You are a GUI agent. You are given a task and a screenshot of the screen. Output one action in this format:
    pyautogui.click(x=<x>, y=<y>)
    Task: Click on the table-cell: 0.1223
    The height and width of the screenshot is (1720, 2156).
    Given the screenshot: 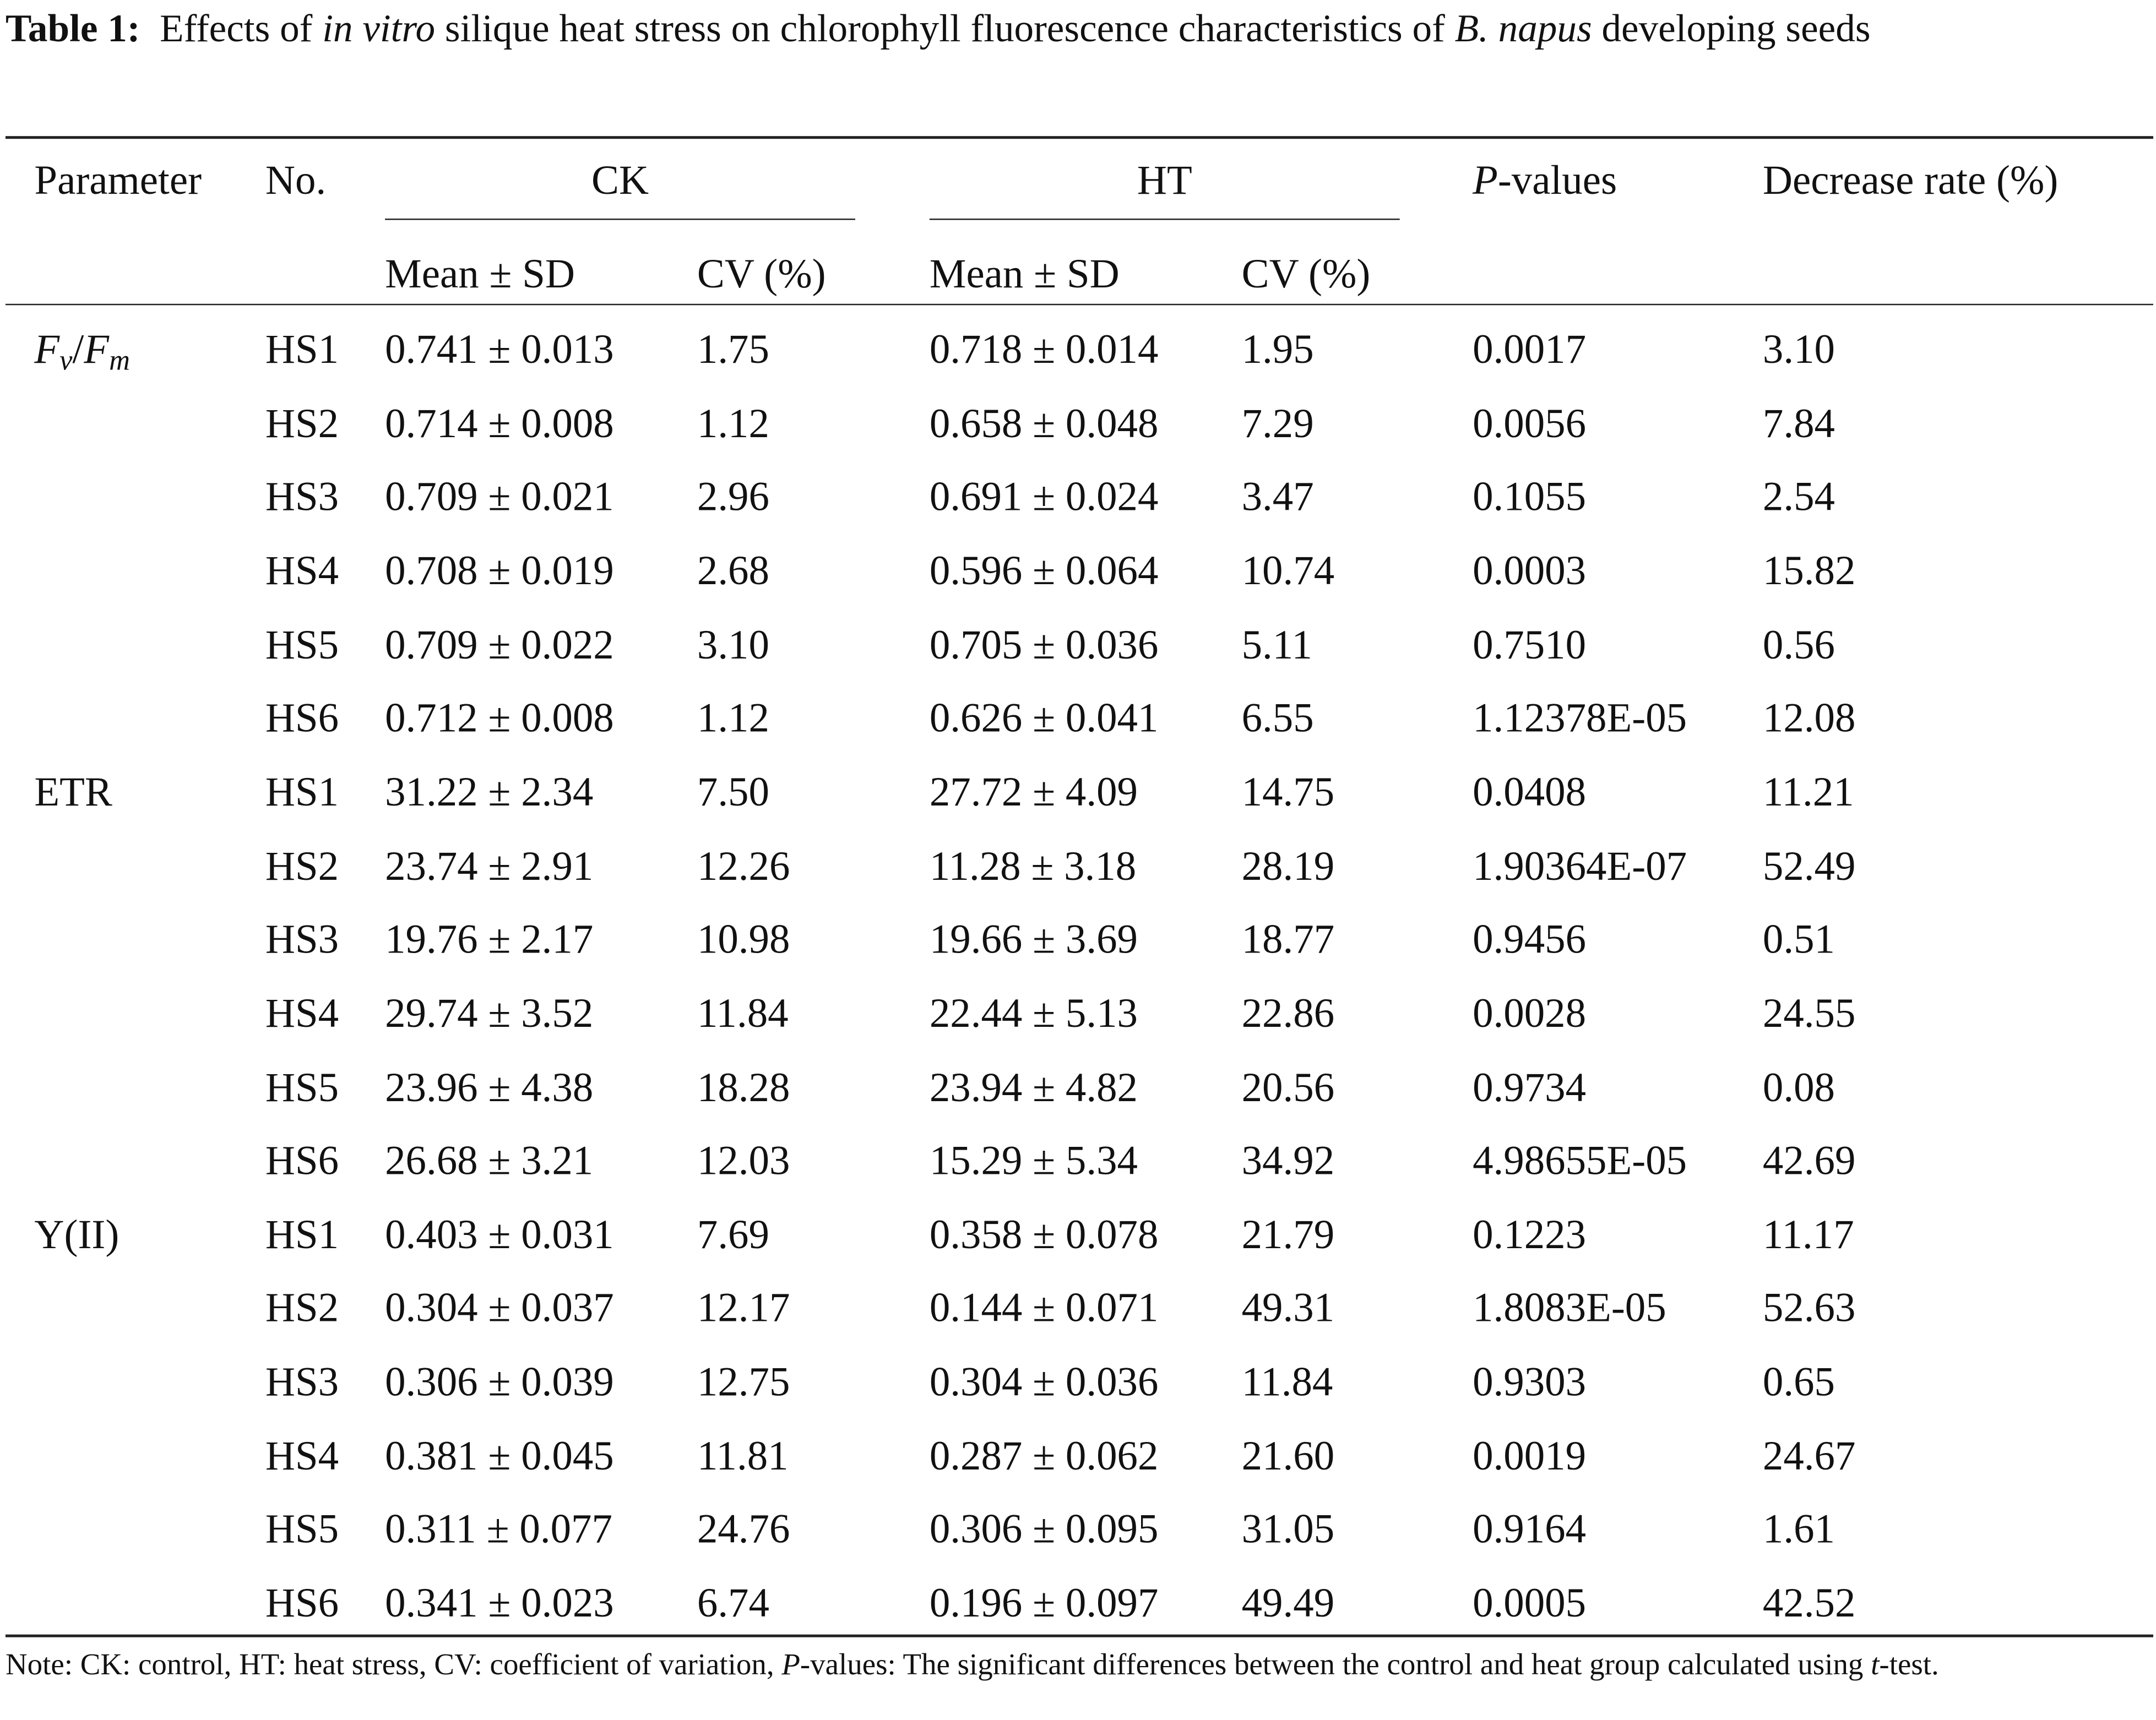 What is the action you would take?
    pyautogui.click(x=1530, y=1235)
    